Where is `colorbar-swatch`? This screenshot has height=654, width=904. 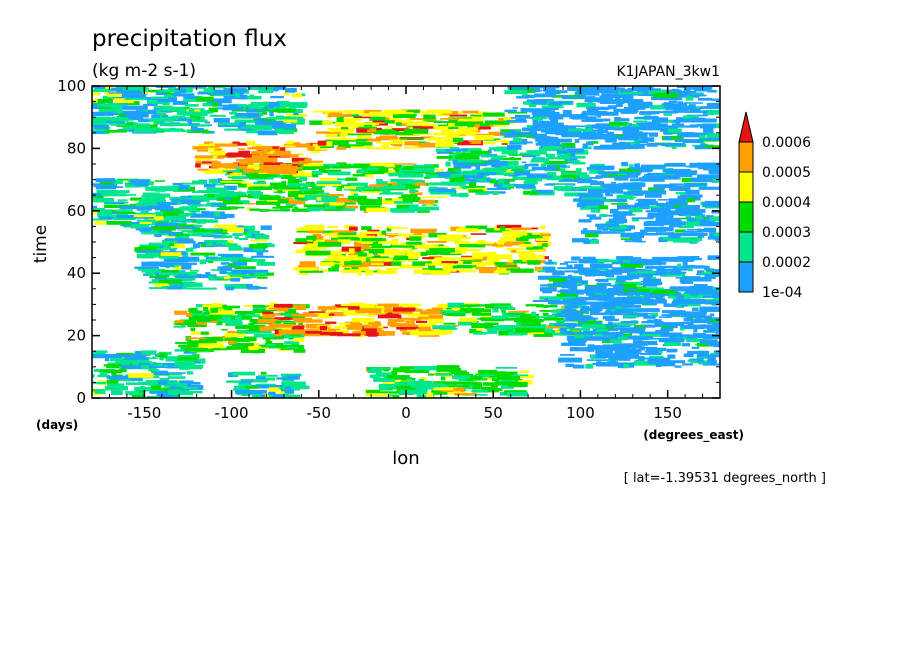 colorbar-swatch is located at coordinates (746, 277).